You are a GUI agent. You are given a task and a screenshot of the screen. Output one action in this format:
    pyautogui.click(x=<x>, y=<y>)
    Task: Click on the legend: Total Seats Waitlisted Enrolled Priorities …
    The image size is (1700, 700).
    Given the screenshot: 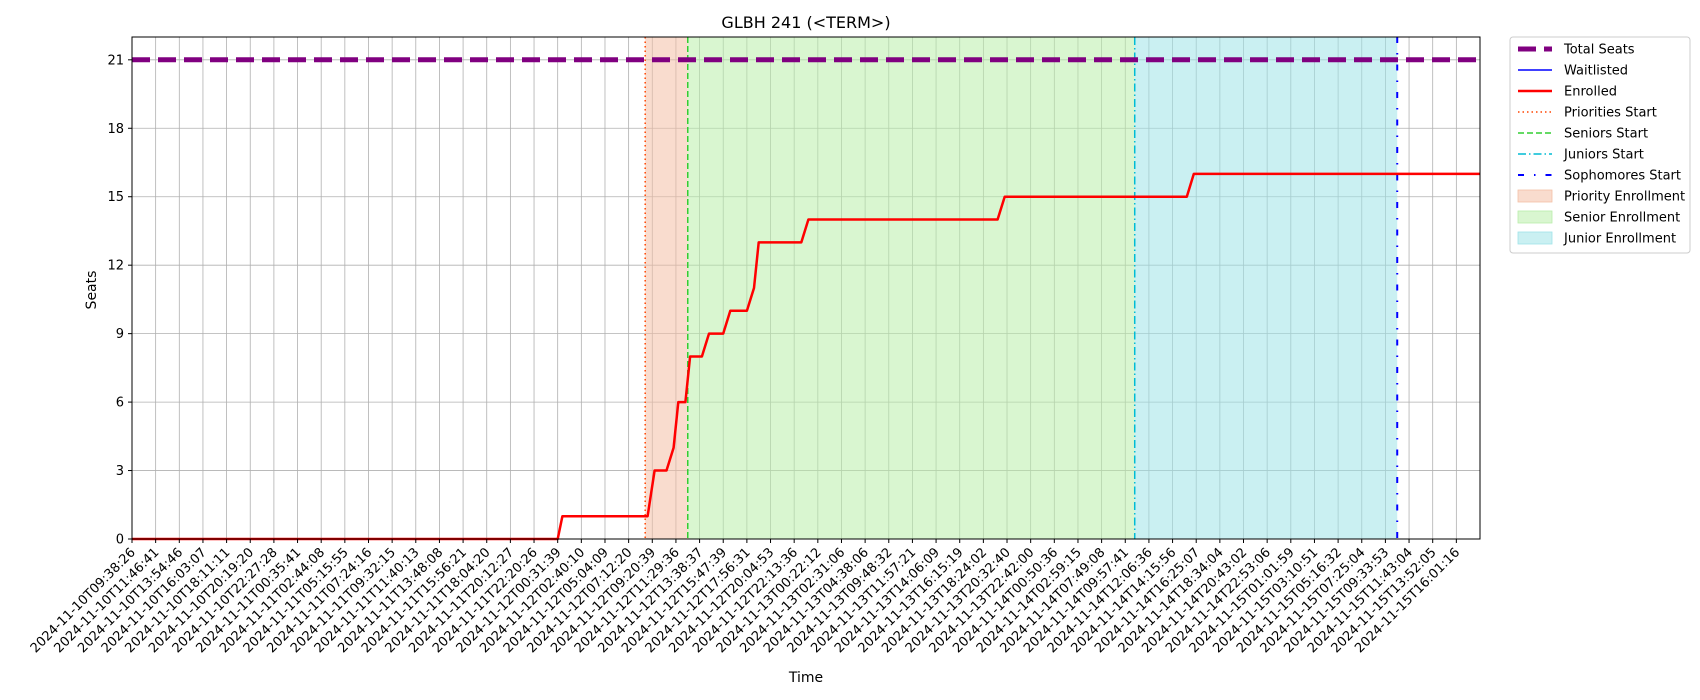 What is the action you would take?
    pyautogui.click(x=1600, y=145)
    